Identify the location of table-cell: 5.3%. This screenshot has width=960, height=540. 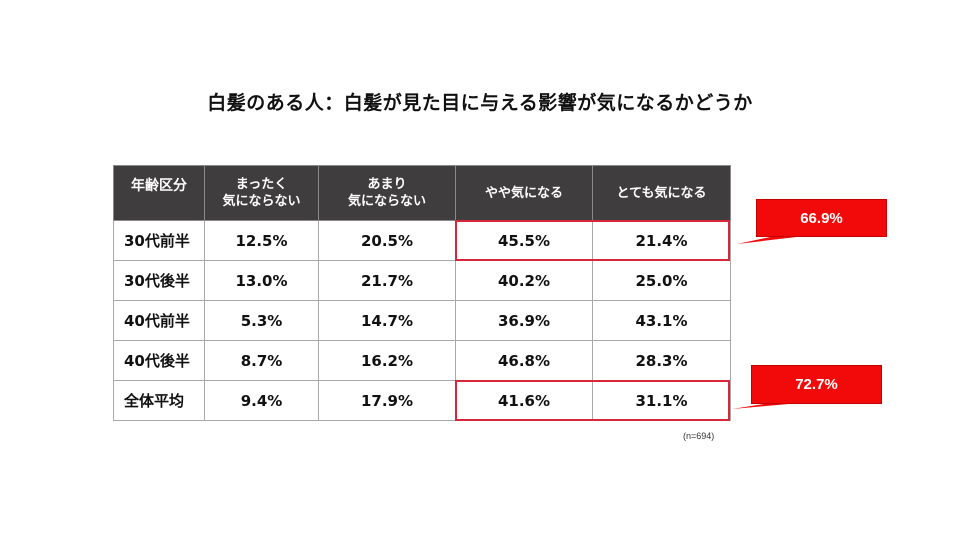
(261, 320).